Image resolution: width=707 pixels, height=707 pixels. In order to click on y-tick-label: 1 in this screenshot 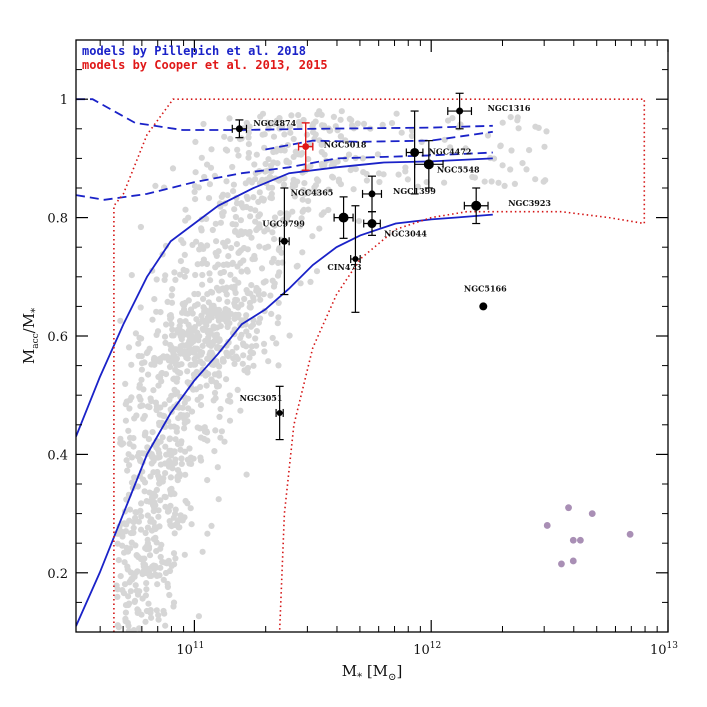, I will do `click(64, 100)`.